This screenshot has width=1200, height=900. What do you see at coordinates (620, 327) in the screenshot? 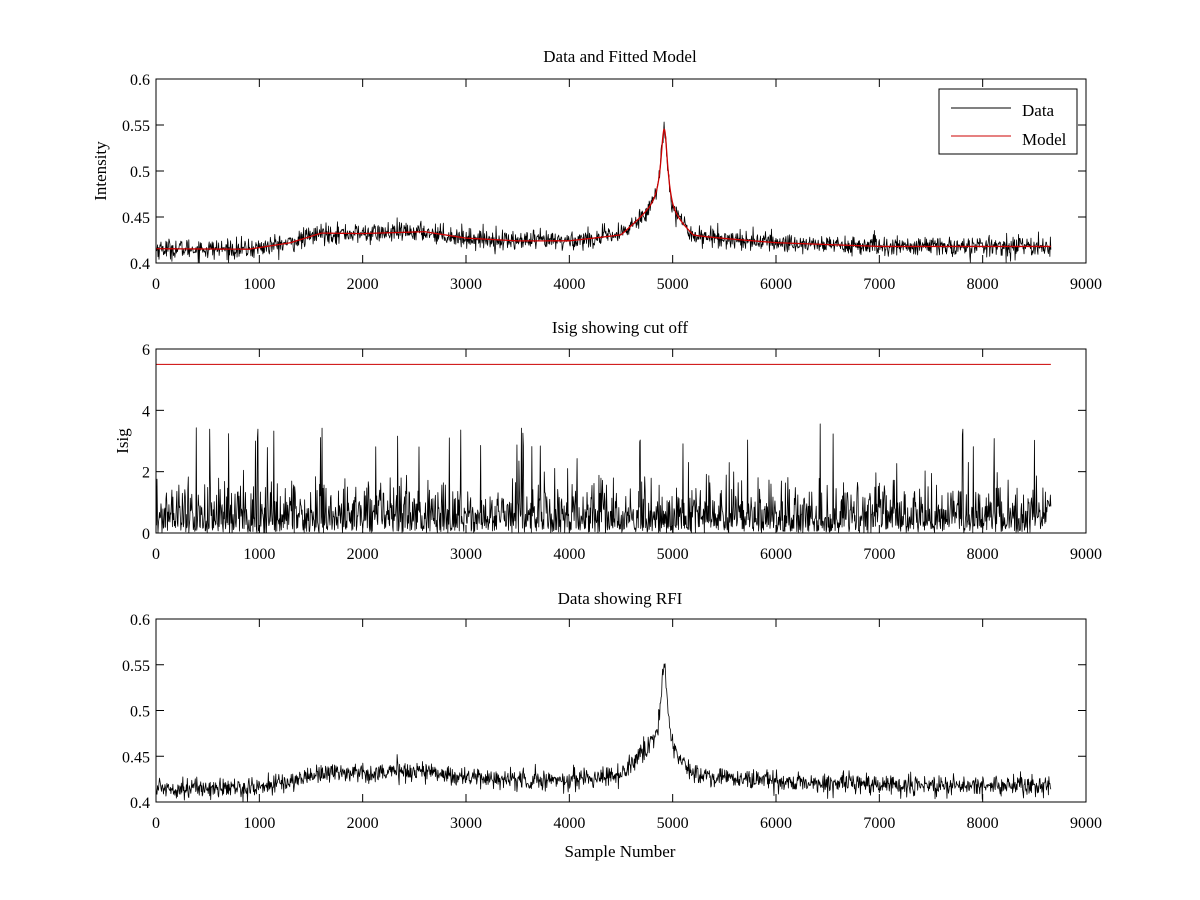
I see `panel-title: Isig showing cut off` at bounding box center [620, 327].